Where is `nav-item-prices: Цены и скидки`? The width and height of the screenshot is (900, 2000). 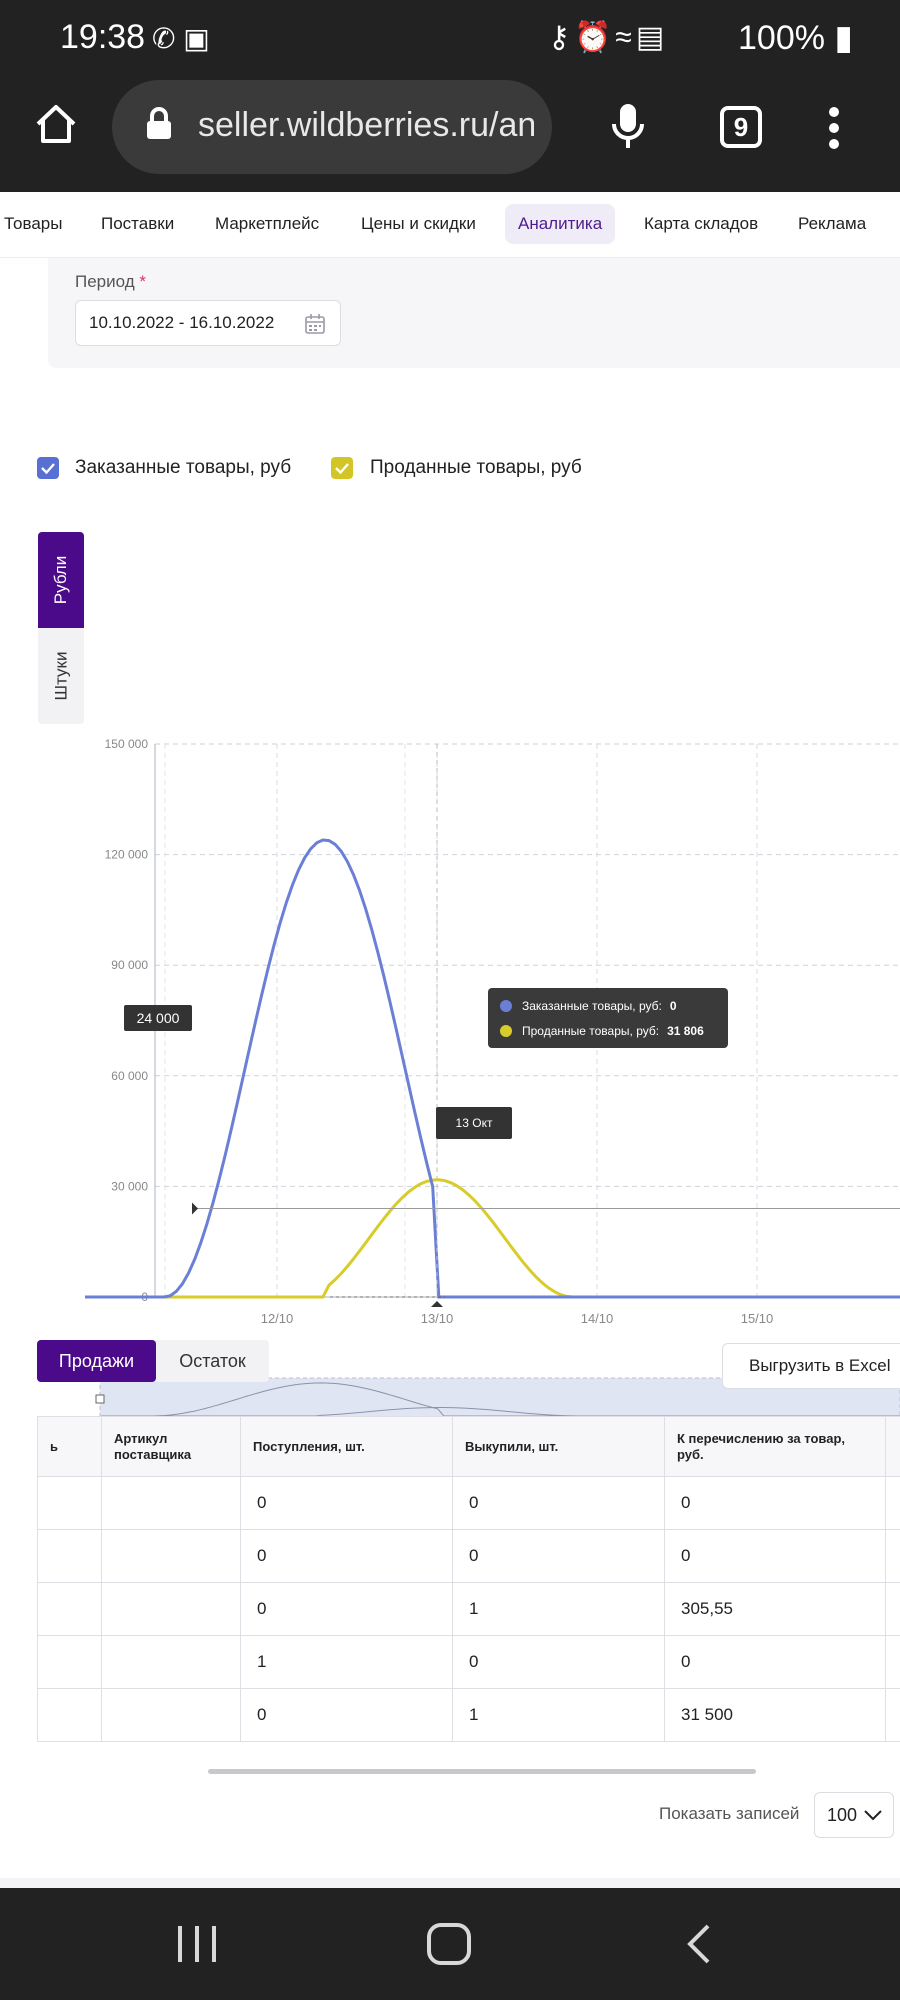
nav-item-prices: Цены и скидки is located at coordinates (418, 223).